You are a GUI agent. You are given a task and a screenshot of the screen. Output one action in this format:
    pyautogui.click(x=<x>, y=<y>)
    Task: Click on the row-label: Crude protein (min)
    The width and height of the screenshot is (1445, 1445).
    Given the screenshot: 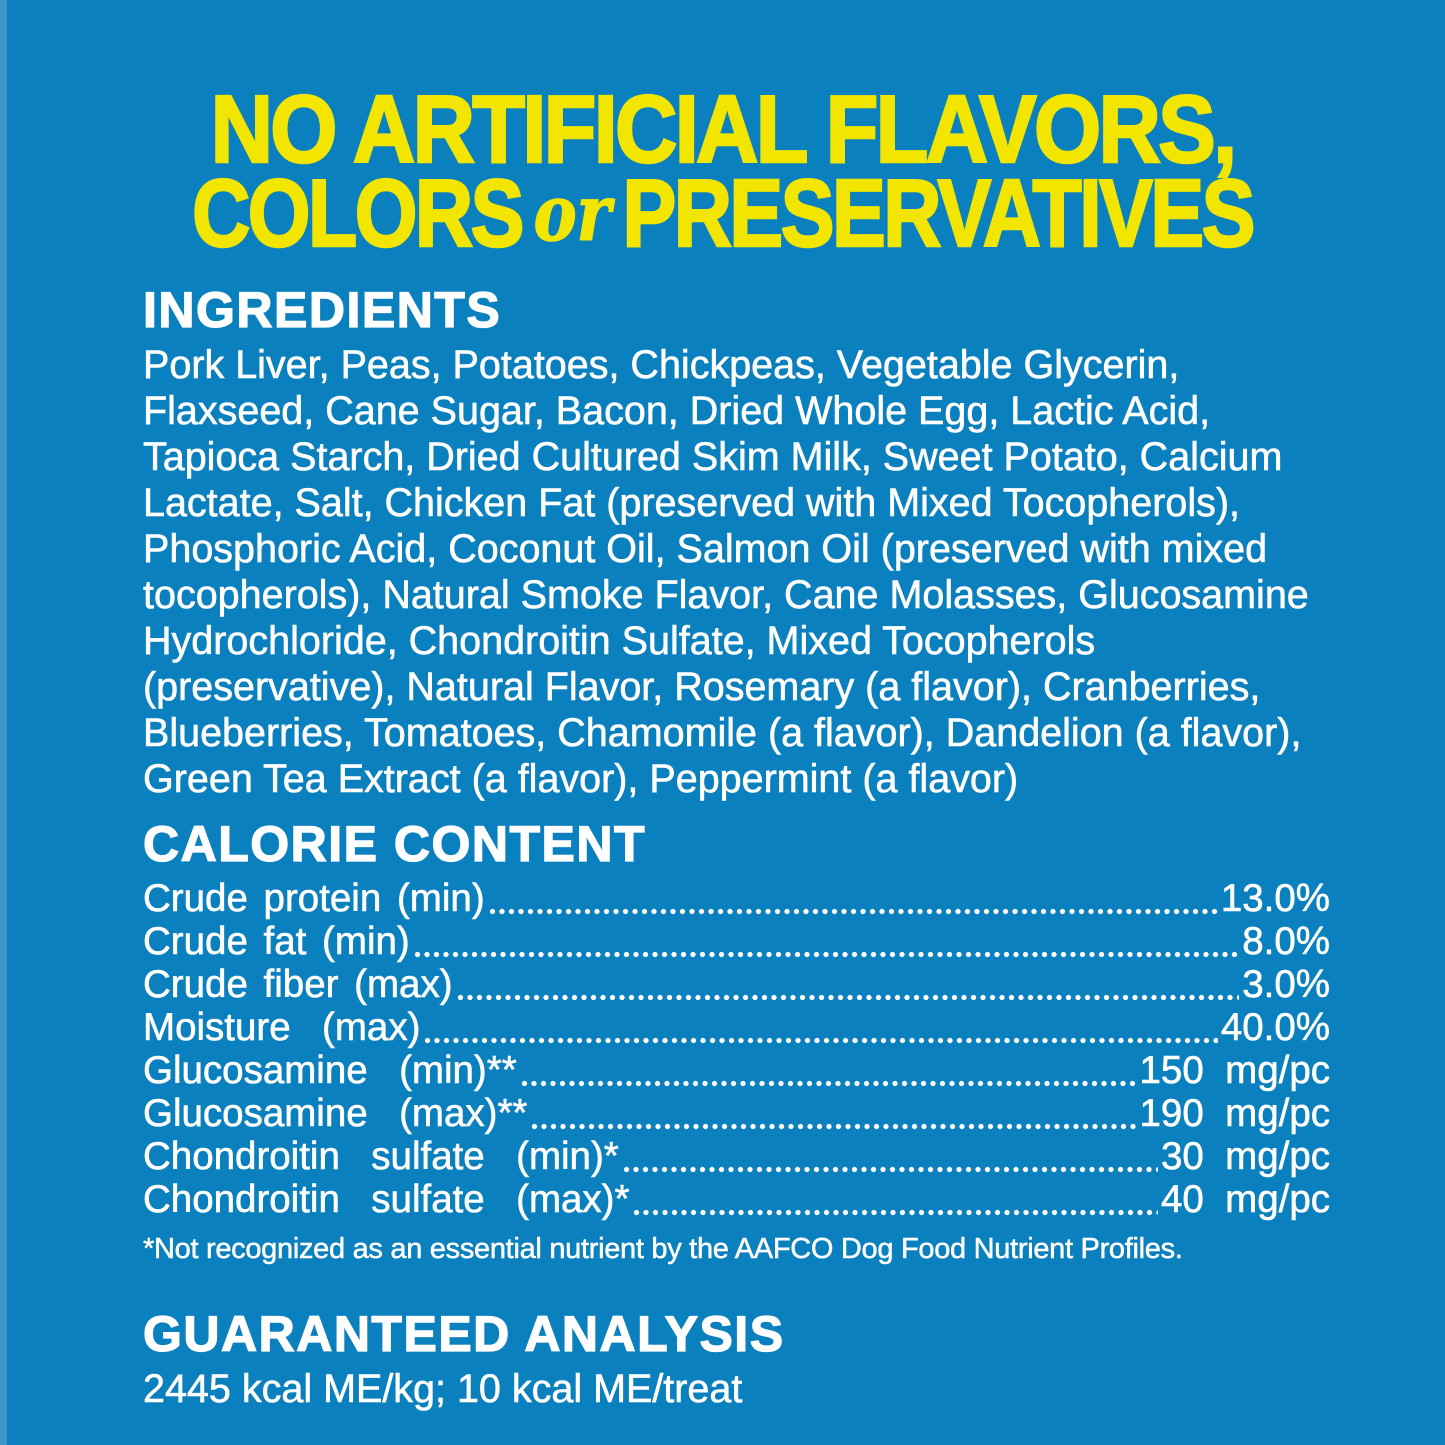 What is the action you would take?
    pyautogui.click(x=314, y=899)
    